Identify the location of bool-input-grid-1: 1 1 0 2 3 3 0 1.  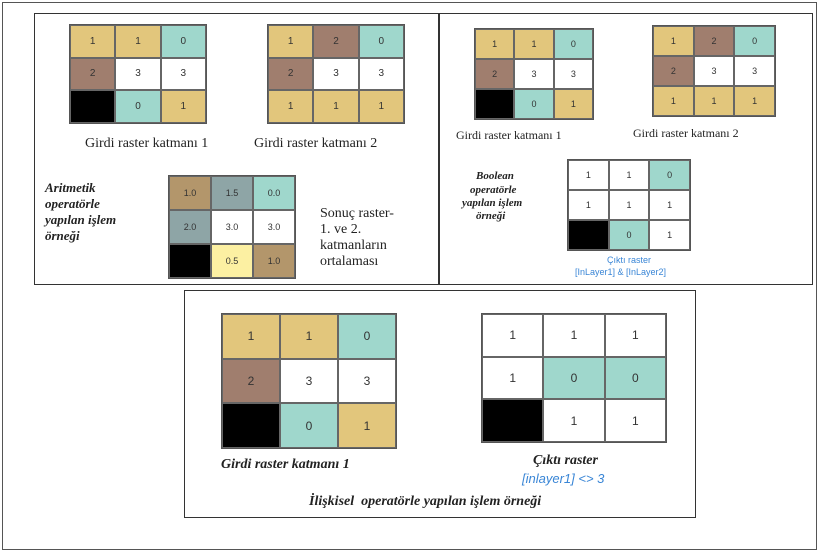
(534, 74).